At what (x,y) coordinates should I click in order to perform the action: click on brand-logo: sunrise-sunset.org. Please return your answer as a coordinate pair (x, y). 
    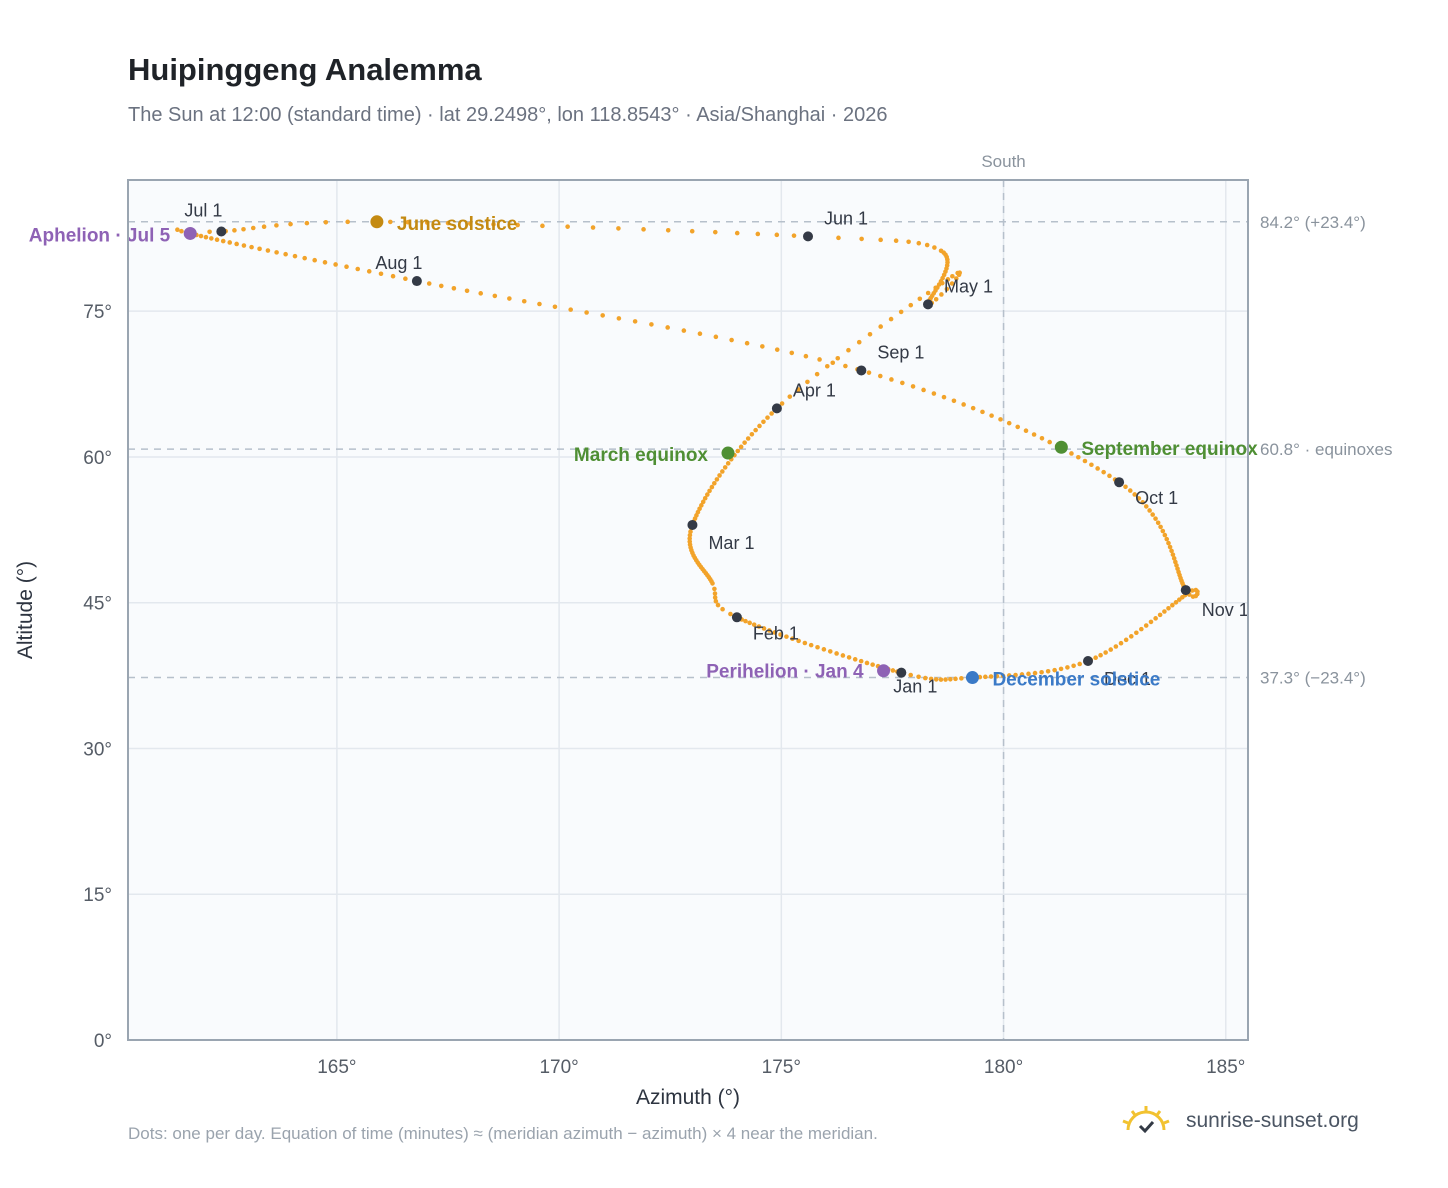
    Looking at the image, I should click on (1239, 1121).